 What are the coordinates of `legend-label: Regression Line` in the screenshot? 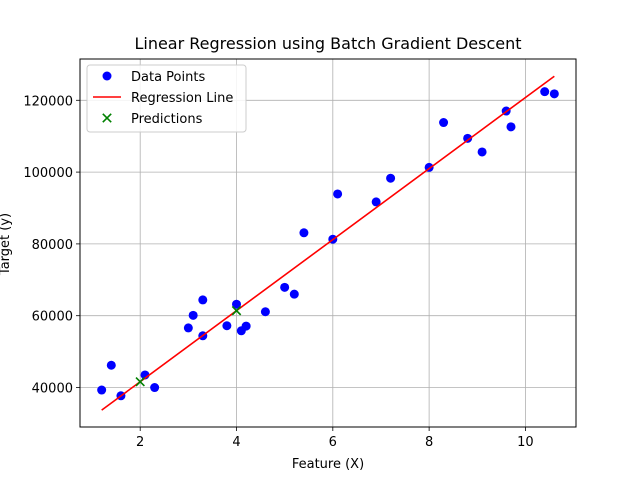 It's located at (182, 98).